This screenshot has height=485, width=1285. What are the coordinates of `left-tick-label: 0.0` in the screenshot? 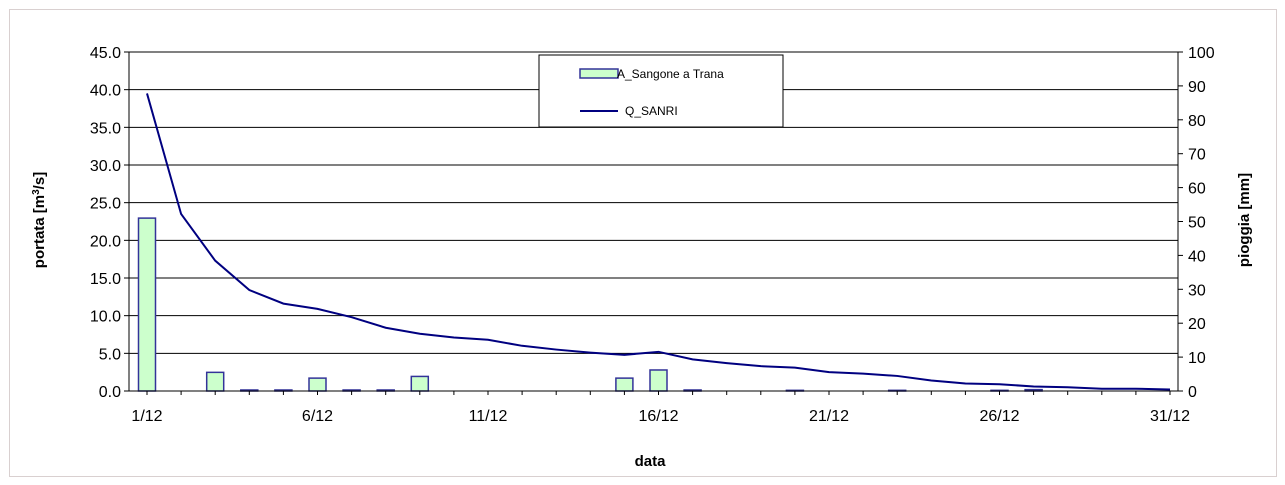 It's located at (110, 392).